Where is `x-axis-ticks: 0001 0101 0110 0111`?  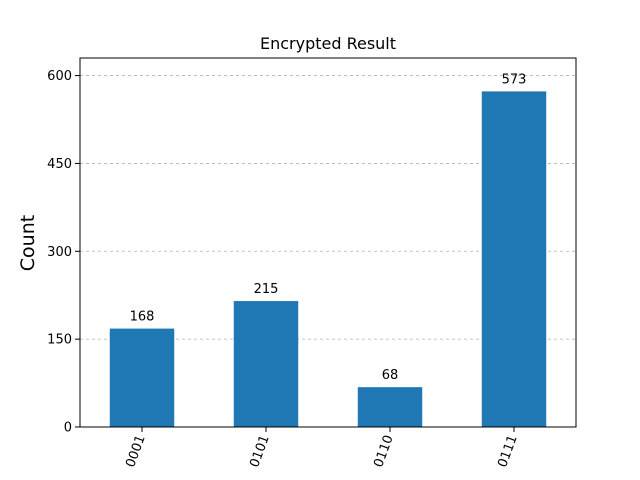
x-axis-ticks: 0001 0101 0110 0111 is located at coordinates (322, 448).